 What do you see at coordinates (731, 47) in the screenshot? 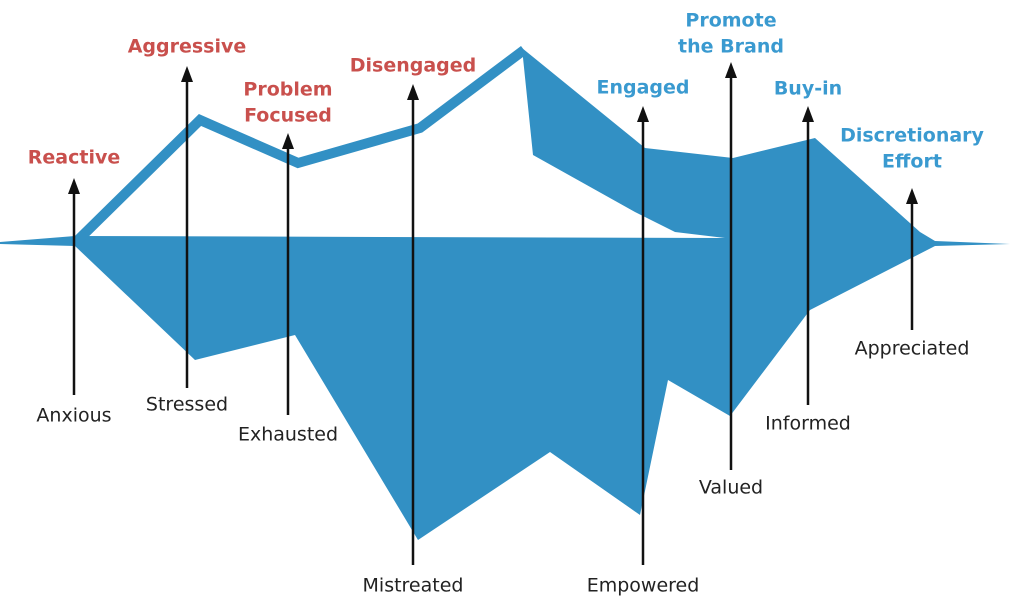
I see `top-label: the Brand` at bounding box center [731, 47].